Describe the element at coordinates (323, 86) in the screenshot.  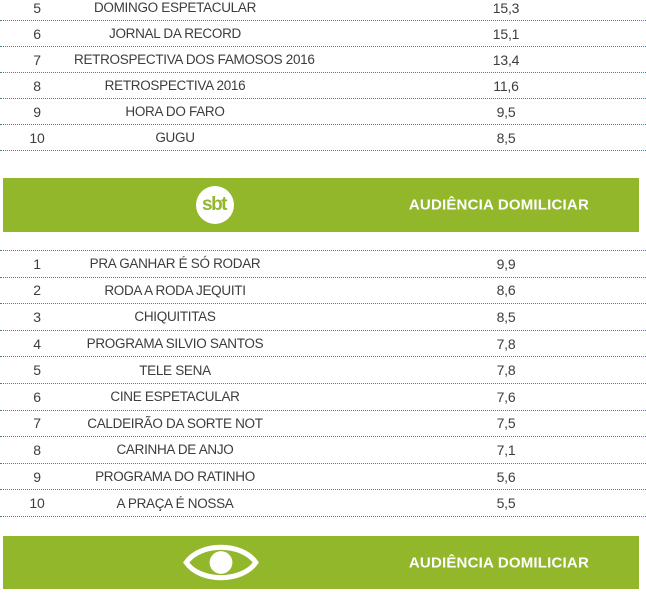
I see `table-row: 8 RETROSPECTIVA 2016 11,6` at that location.